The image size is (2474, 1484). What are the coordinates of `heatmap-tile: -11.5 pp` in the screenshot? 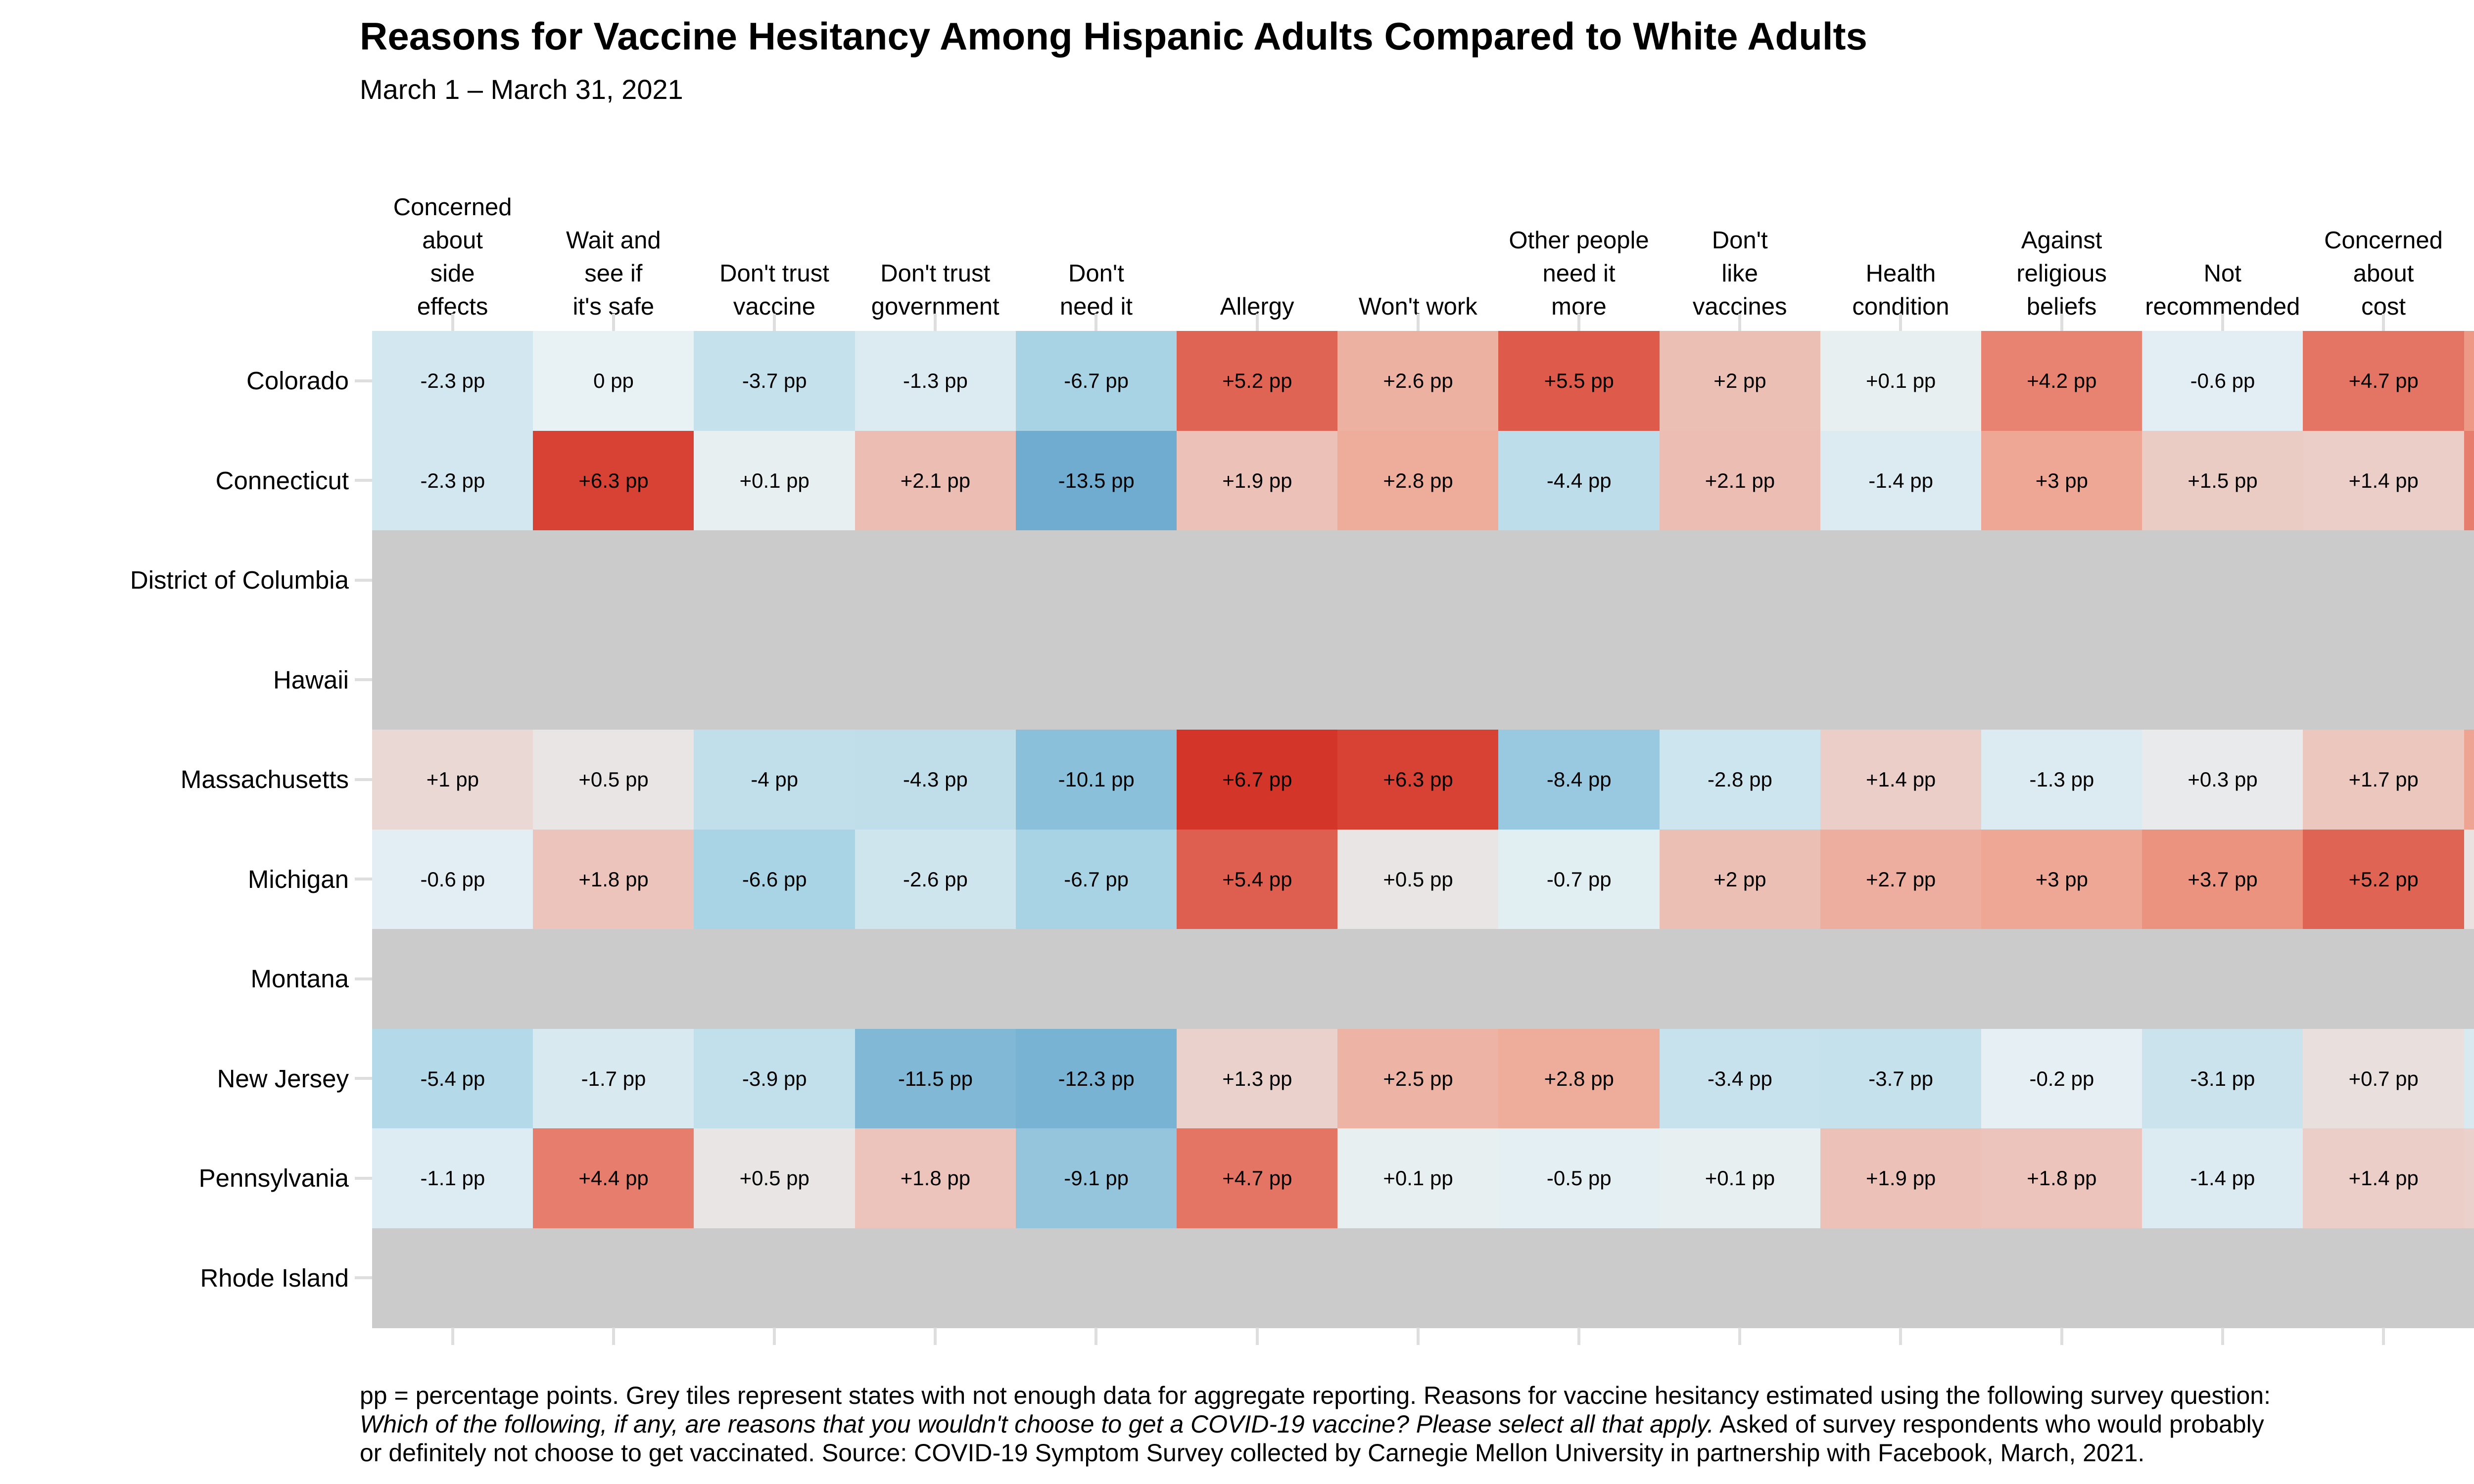 It's located at (936, 1078).